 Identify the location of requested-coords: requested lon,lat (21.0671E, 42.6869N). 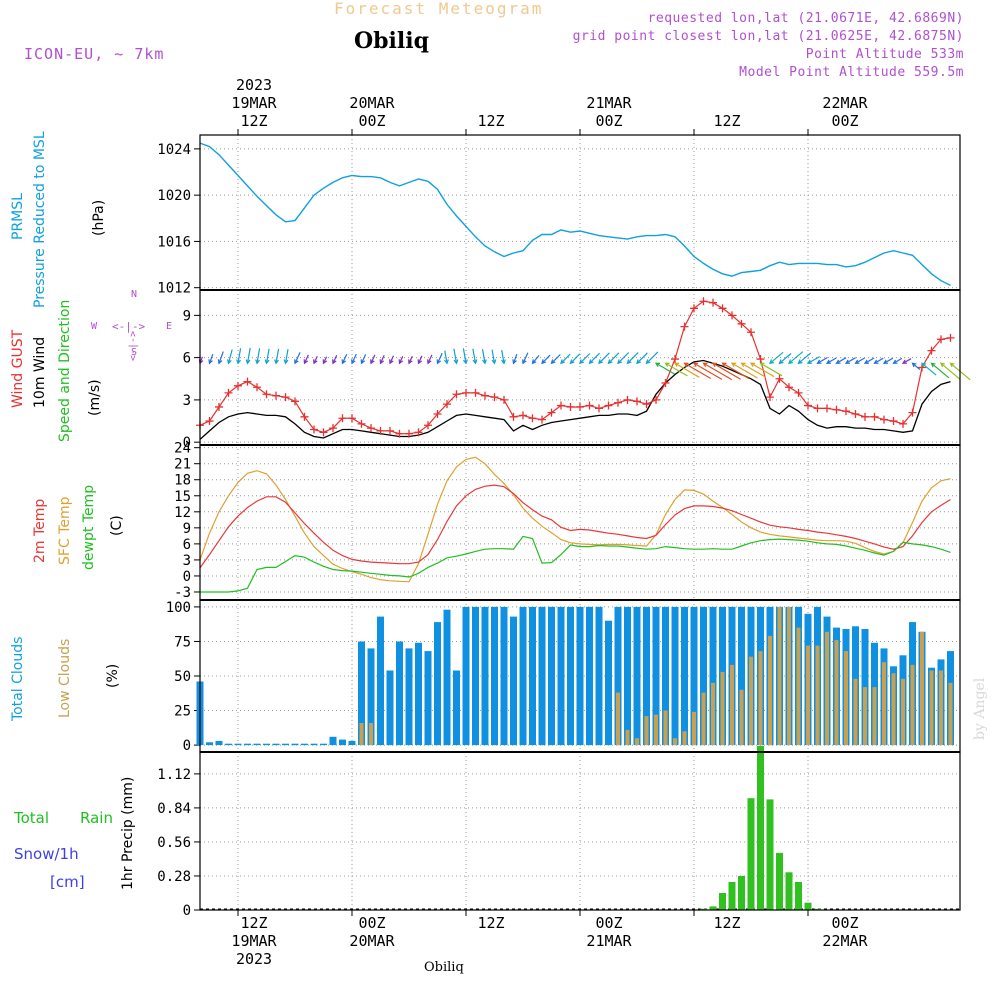
(805, 18).